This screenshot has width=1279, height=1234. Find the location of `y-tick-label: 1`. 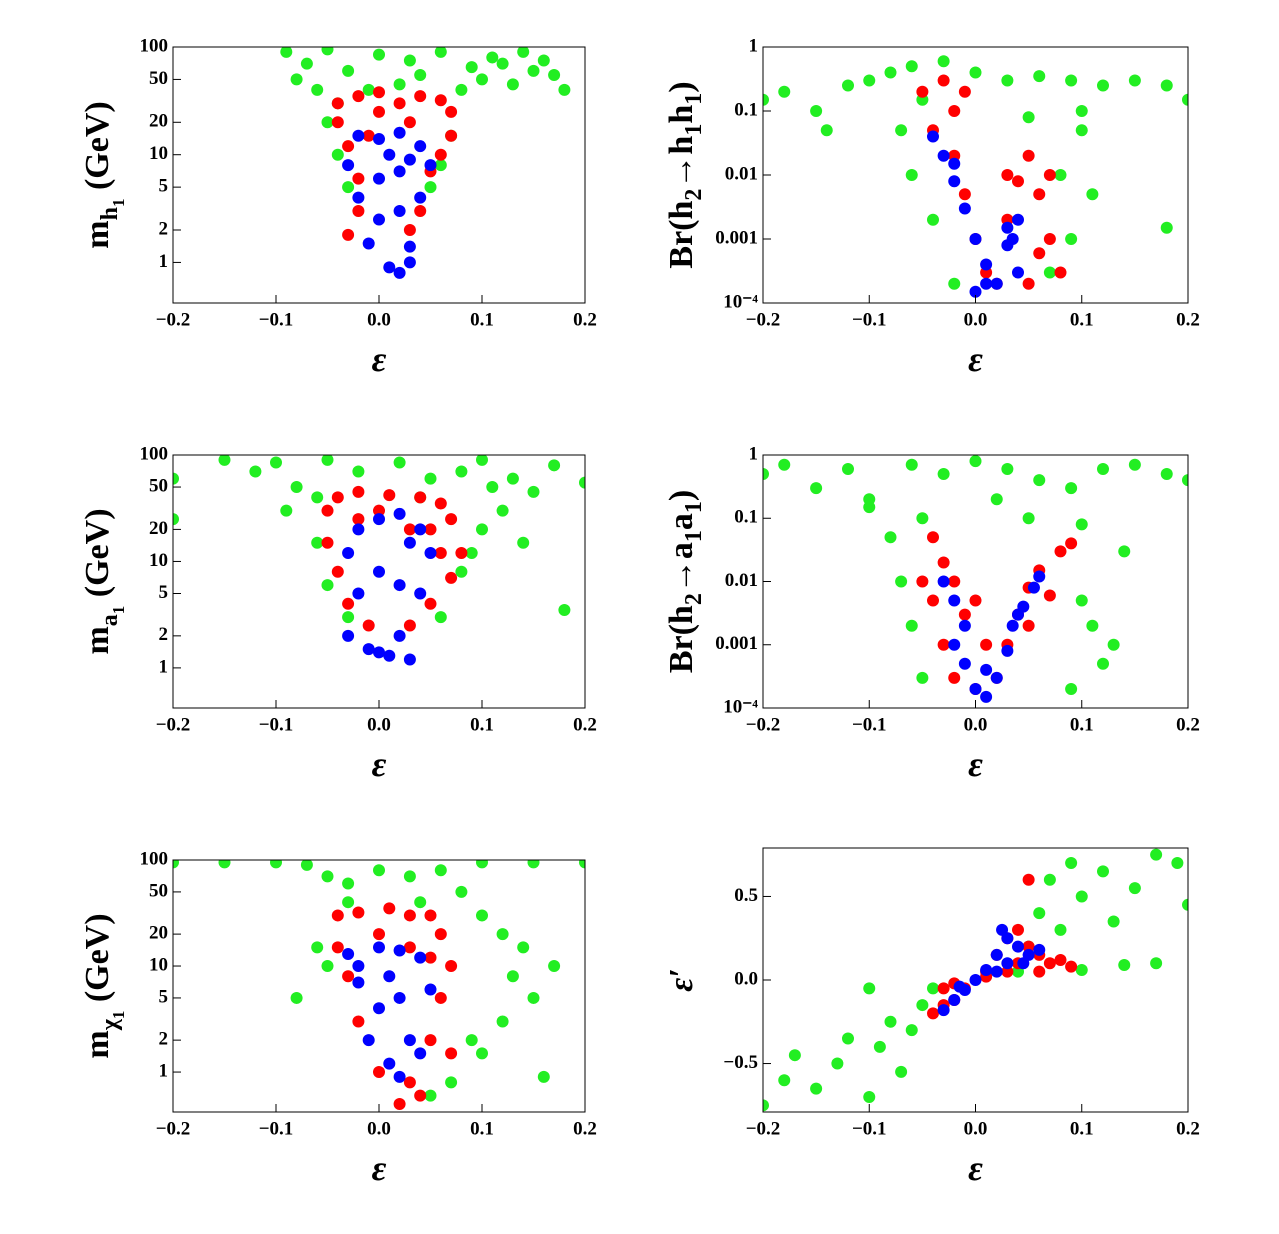

y-tick-label: 1 is located at coordinates (164, 666).